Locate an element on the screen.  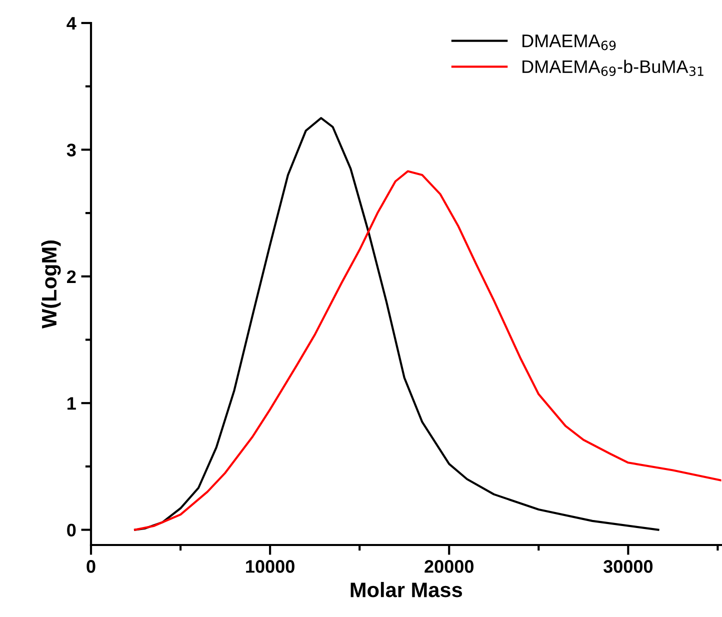
y-axis-title: W(LogM) is located at coordinates (51, 284).